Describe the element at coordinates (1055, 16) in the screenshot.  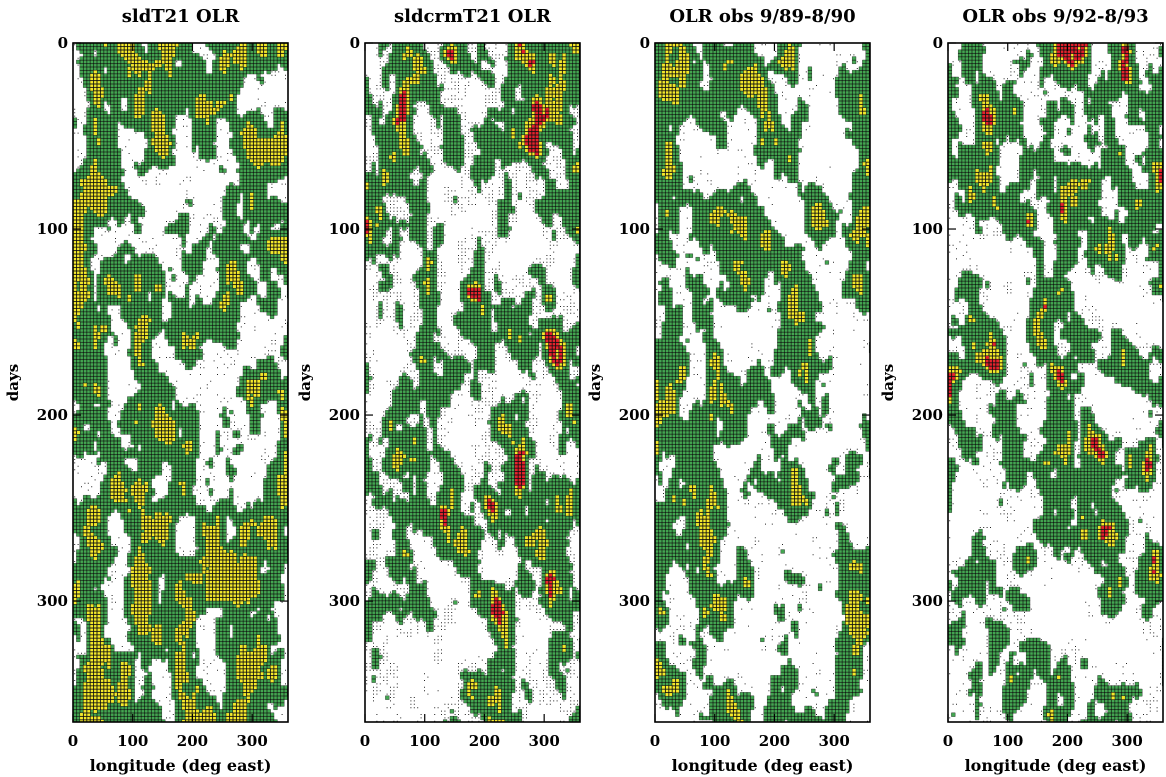
I see `panel-title: OLR obs 9/92-8/93` at that location.